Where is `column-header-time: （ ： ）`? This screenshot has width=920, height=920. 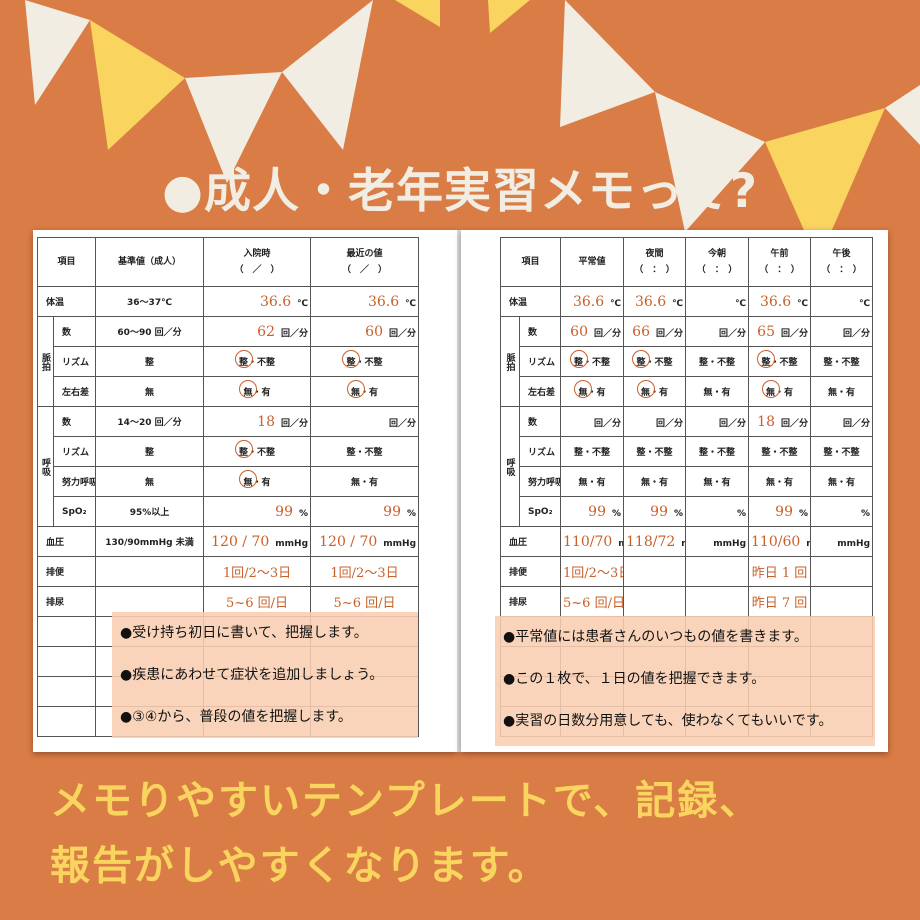
column-header-time: （ ： ） is located at coordinates (654, 270).